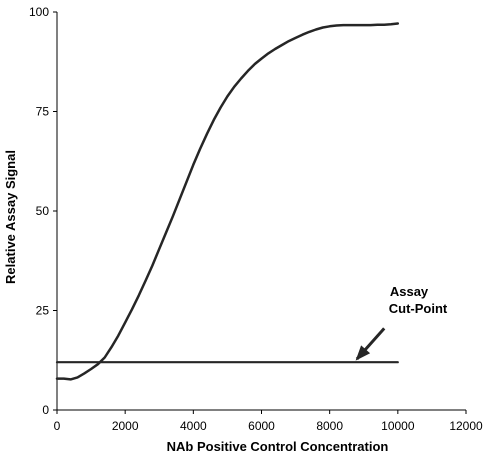  Describe the element at coordinates (398, 426) in the screenshot. I see `x-tick-label: 10000` at that location.